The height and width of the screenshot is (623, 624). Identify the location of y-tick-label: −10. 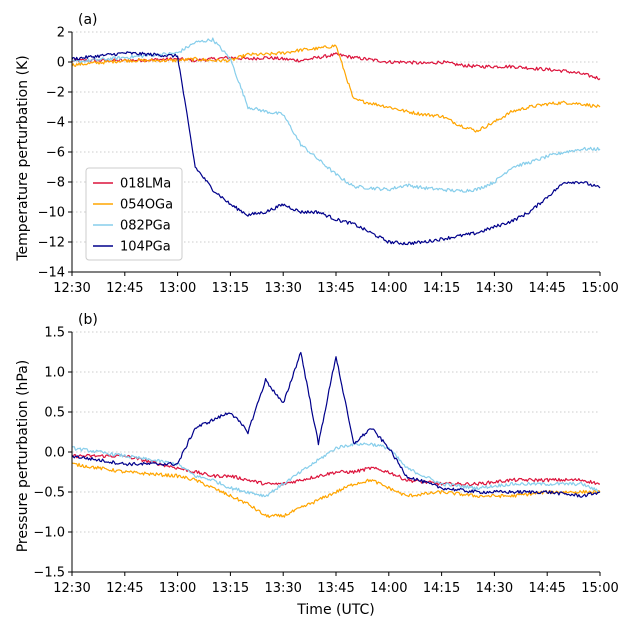
(51, 213).